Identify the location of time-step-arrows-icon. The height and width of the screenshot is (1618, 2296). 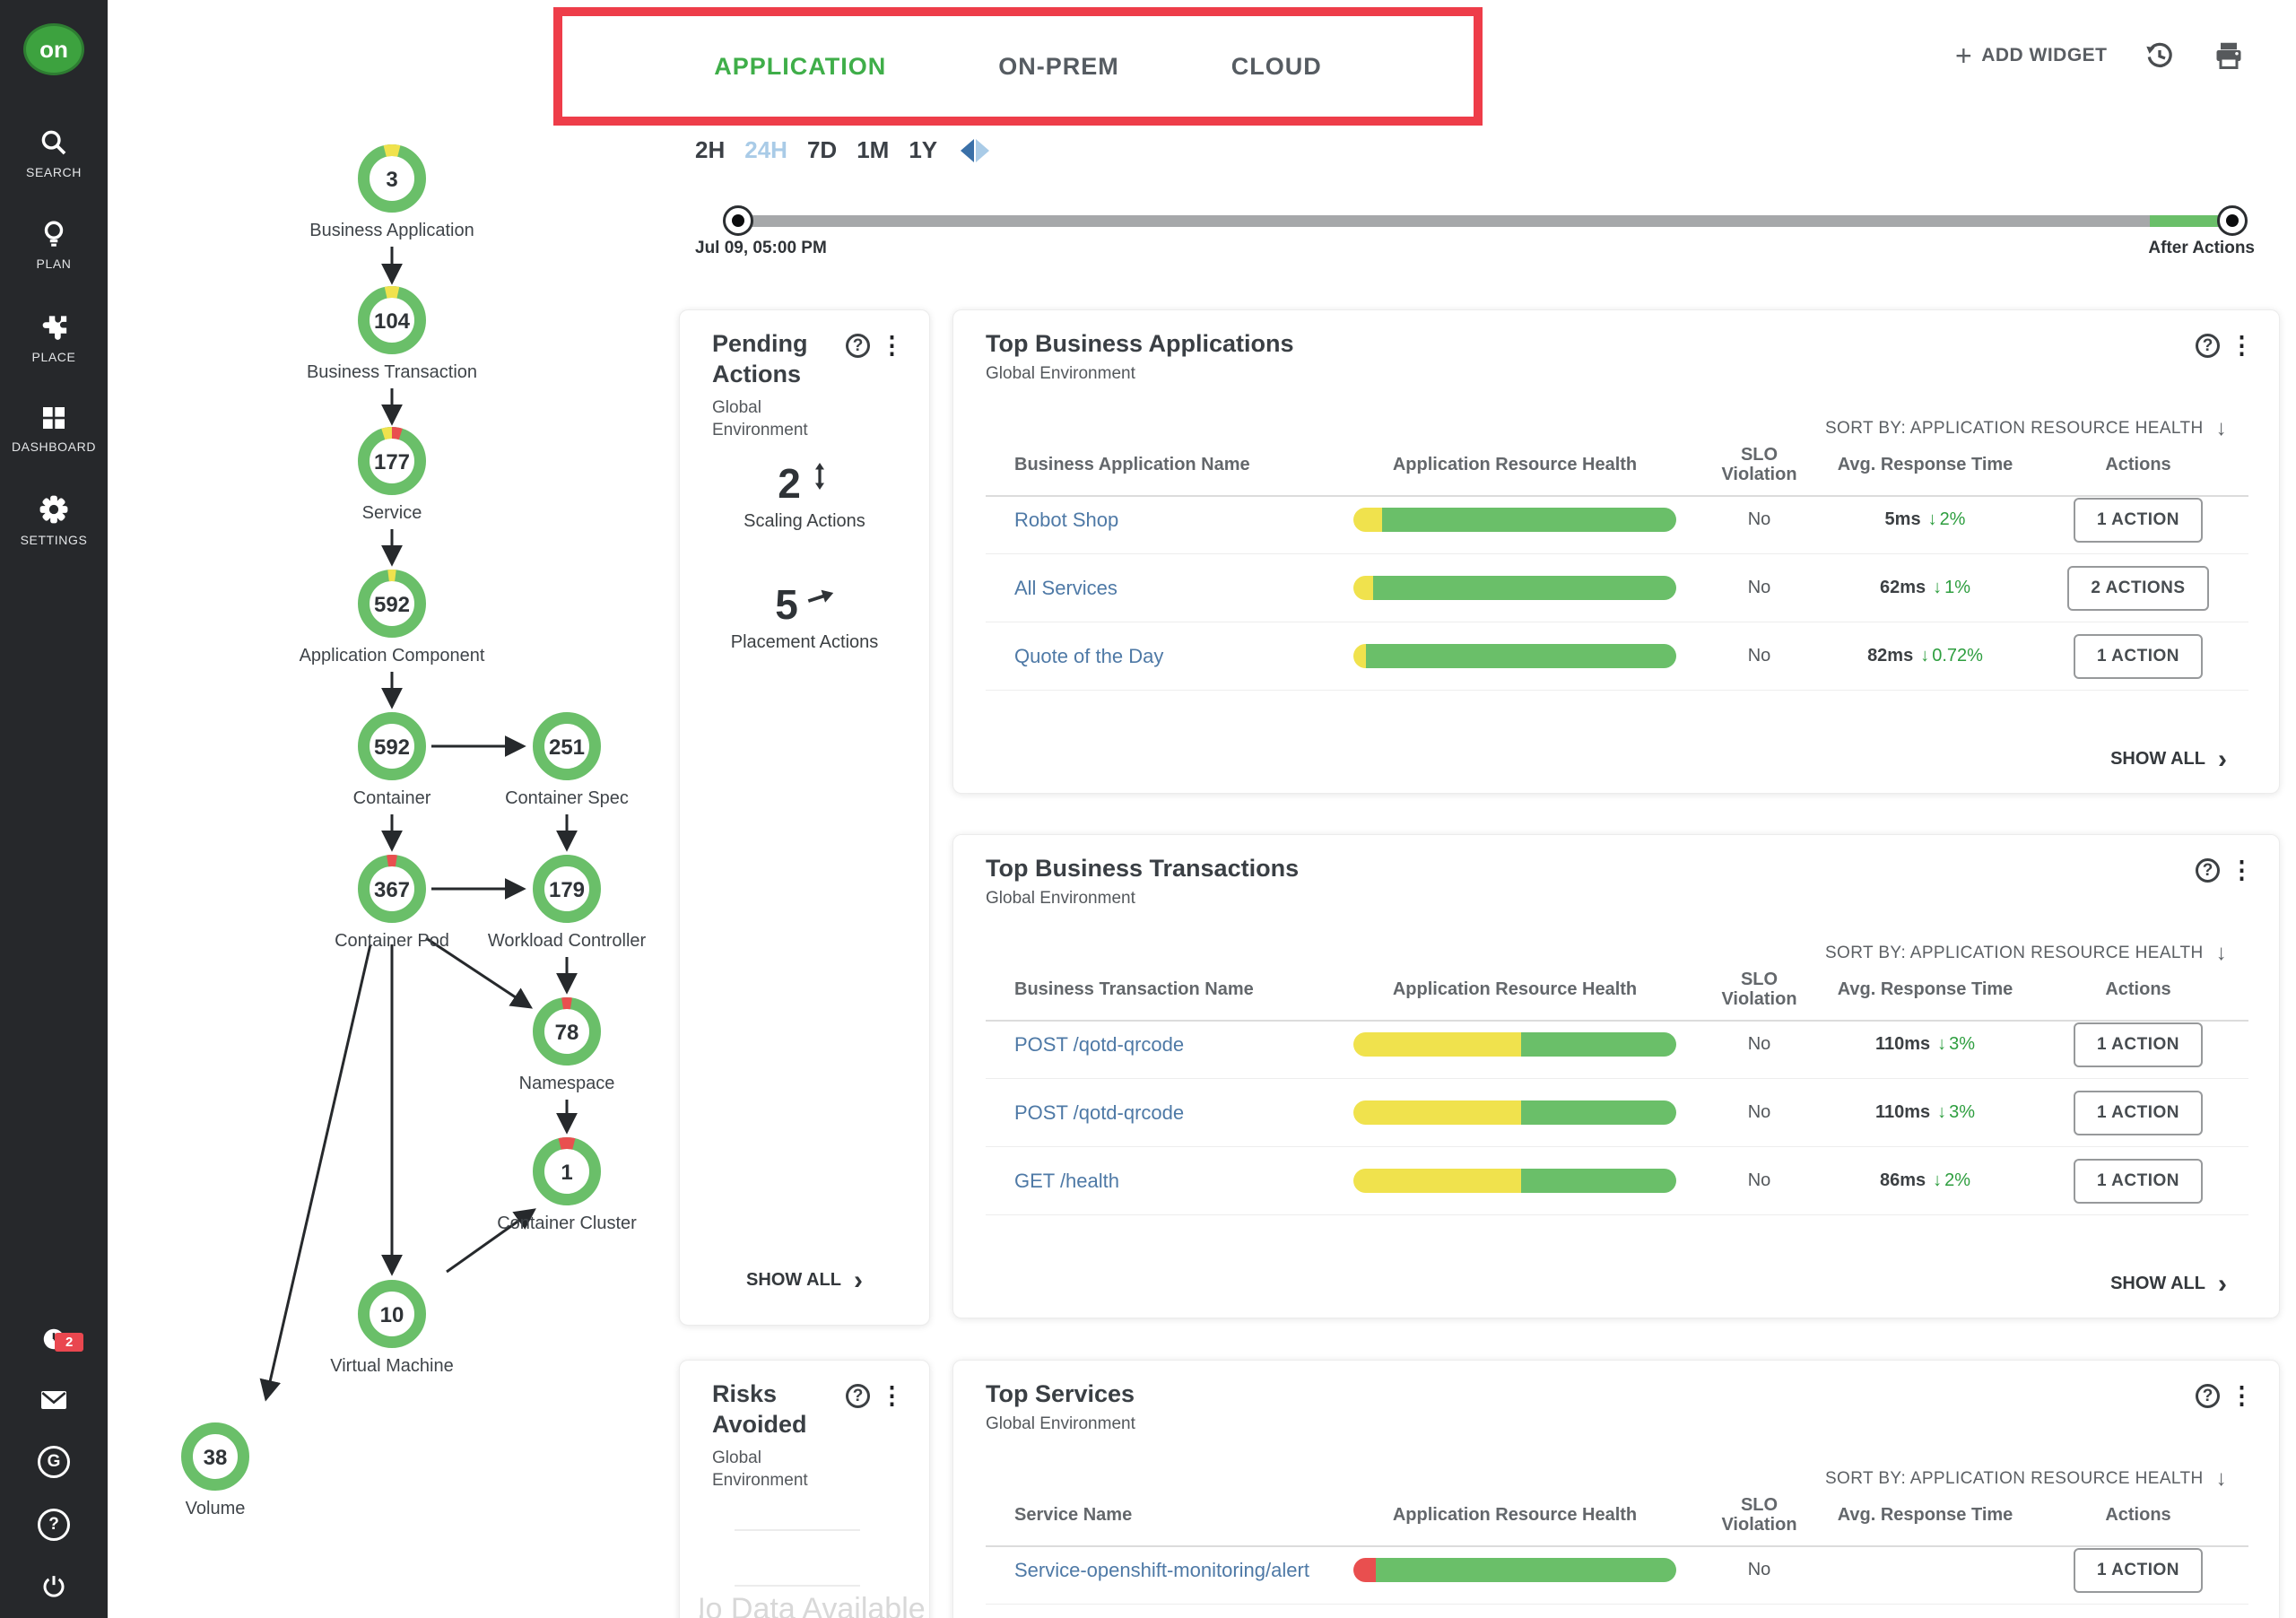
(975, 150).